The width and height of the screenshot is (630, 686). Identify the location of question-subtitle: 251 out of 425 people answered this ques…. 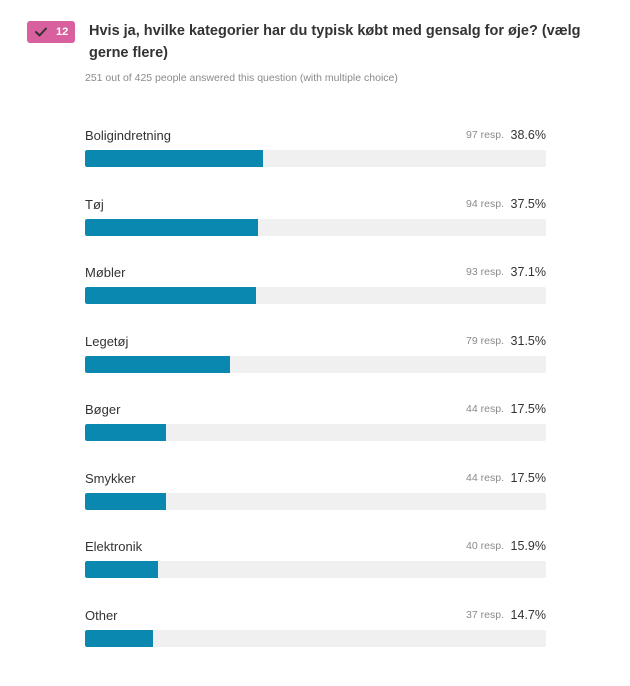
(241, 78).